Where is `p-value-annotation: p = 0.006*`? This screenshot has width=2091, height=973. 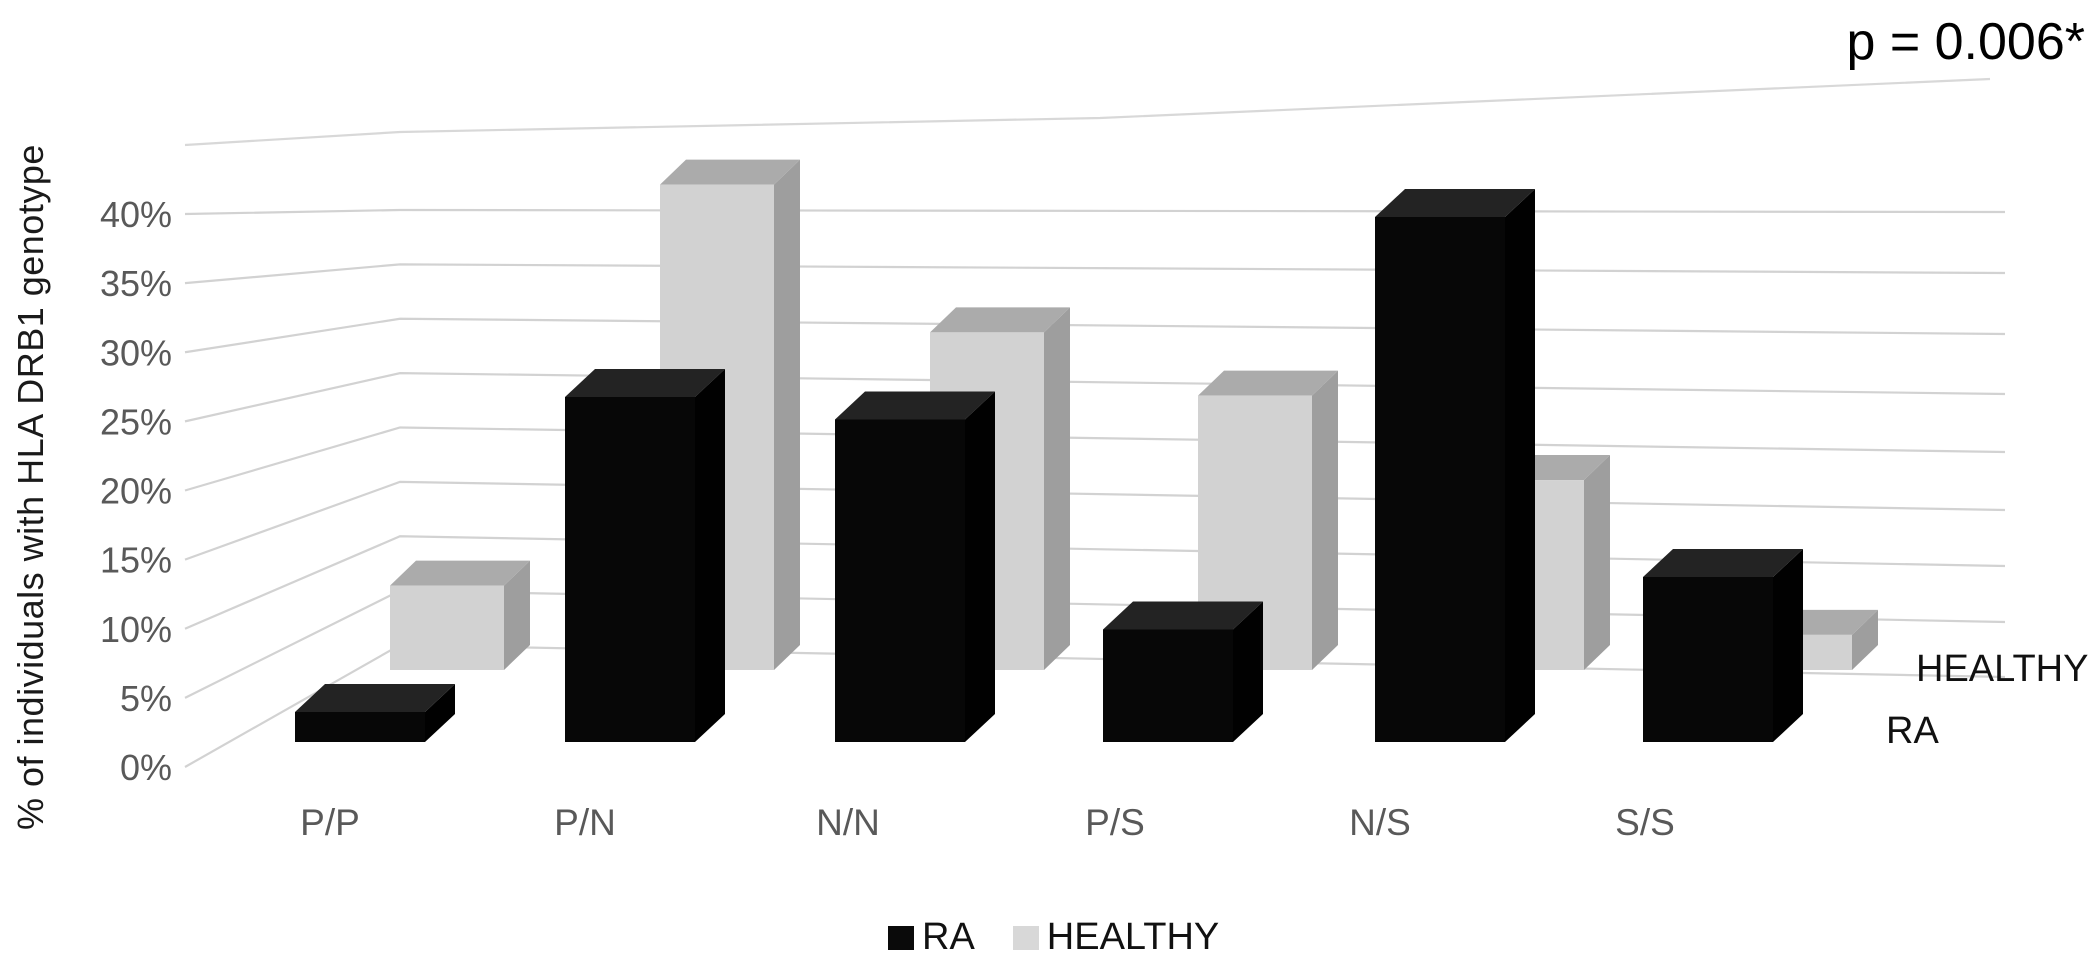 p-value-annotation: p = 0.006* is located at coordinates (1965, 42).